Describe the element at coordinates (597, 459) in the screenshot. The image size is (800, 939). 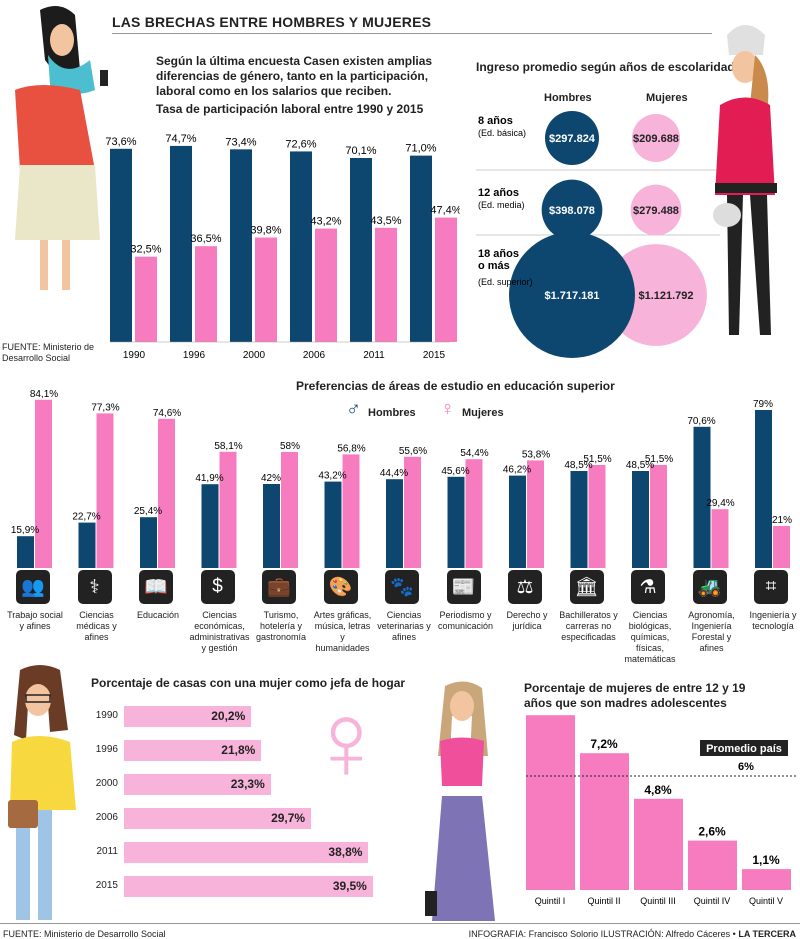
I see `chart3-label-mujeres: 51,5%` at that location.